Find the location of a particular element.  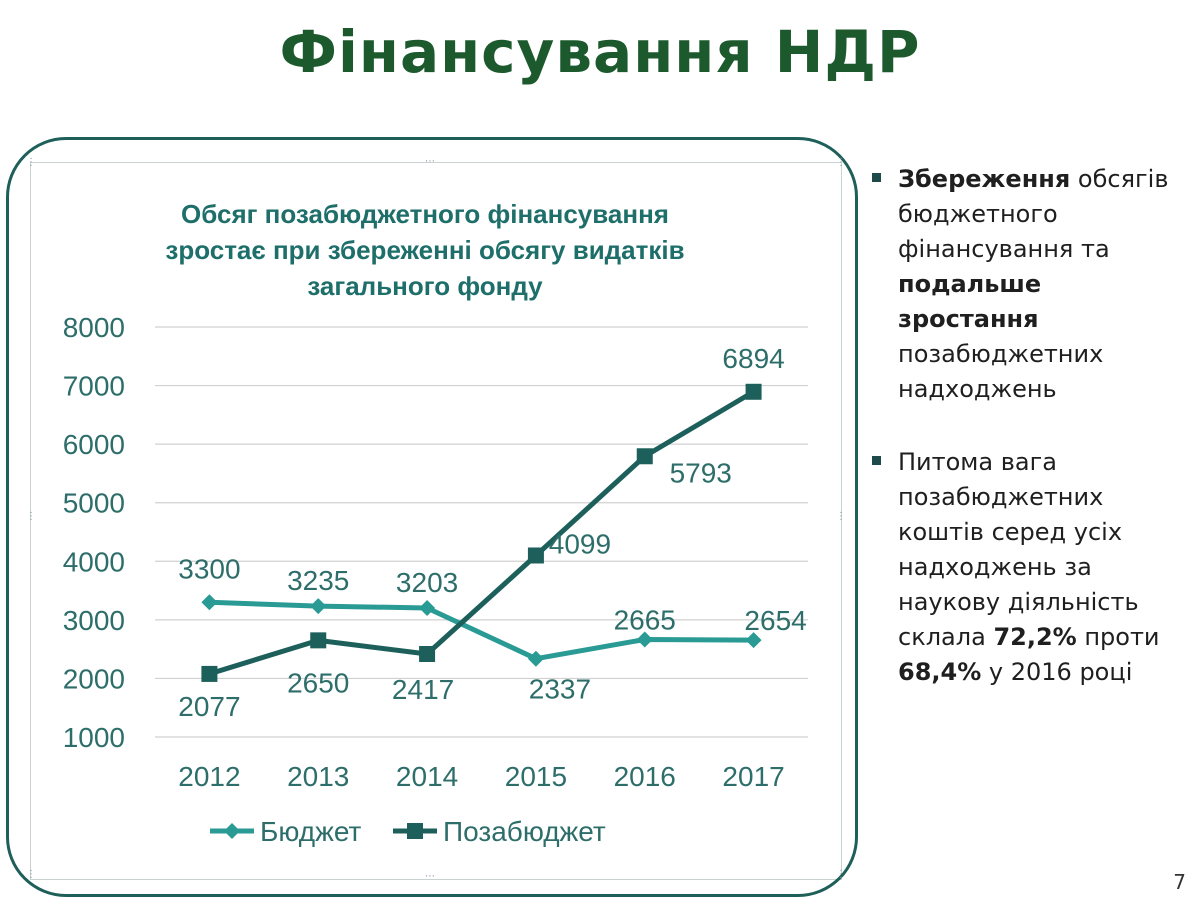

y-tick-label: 8000 is located at coordinates (94, 327).